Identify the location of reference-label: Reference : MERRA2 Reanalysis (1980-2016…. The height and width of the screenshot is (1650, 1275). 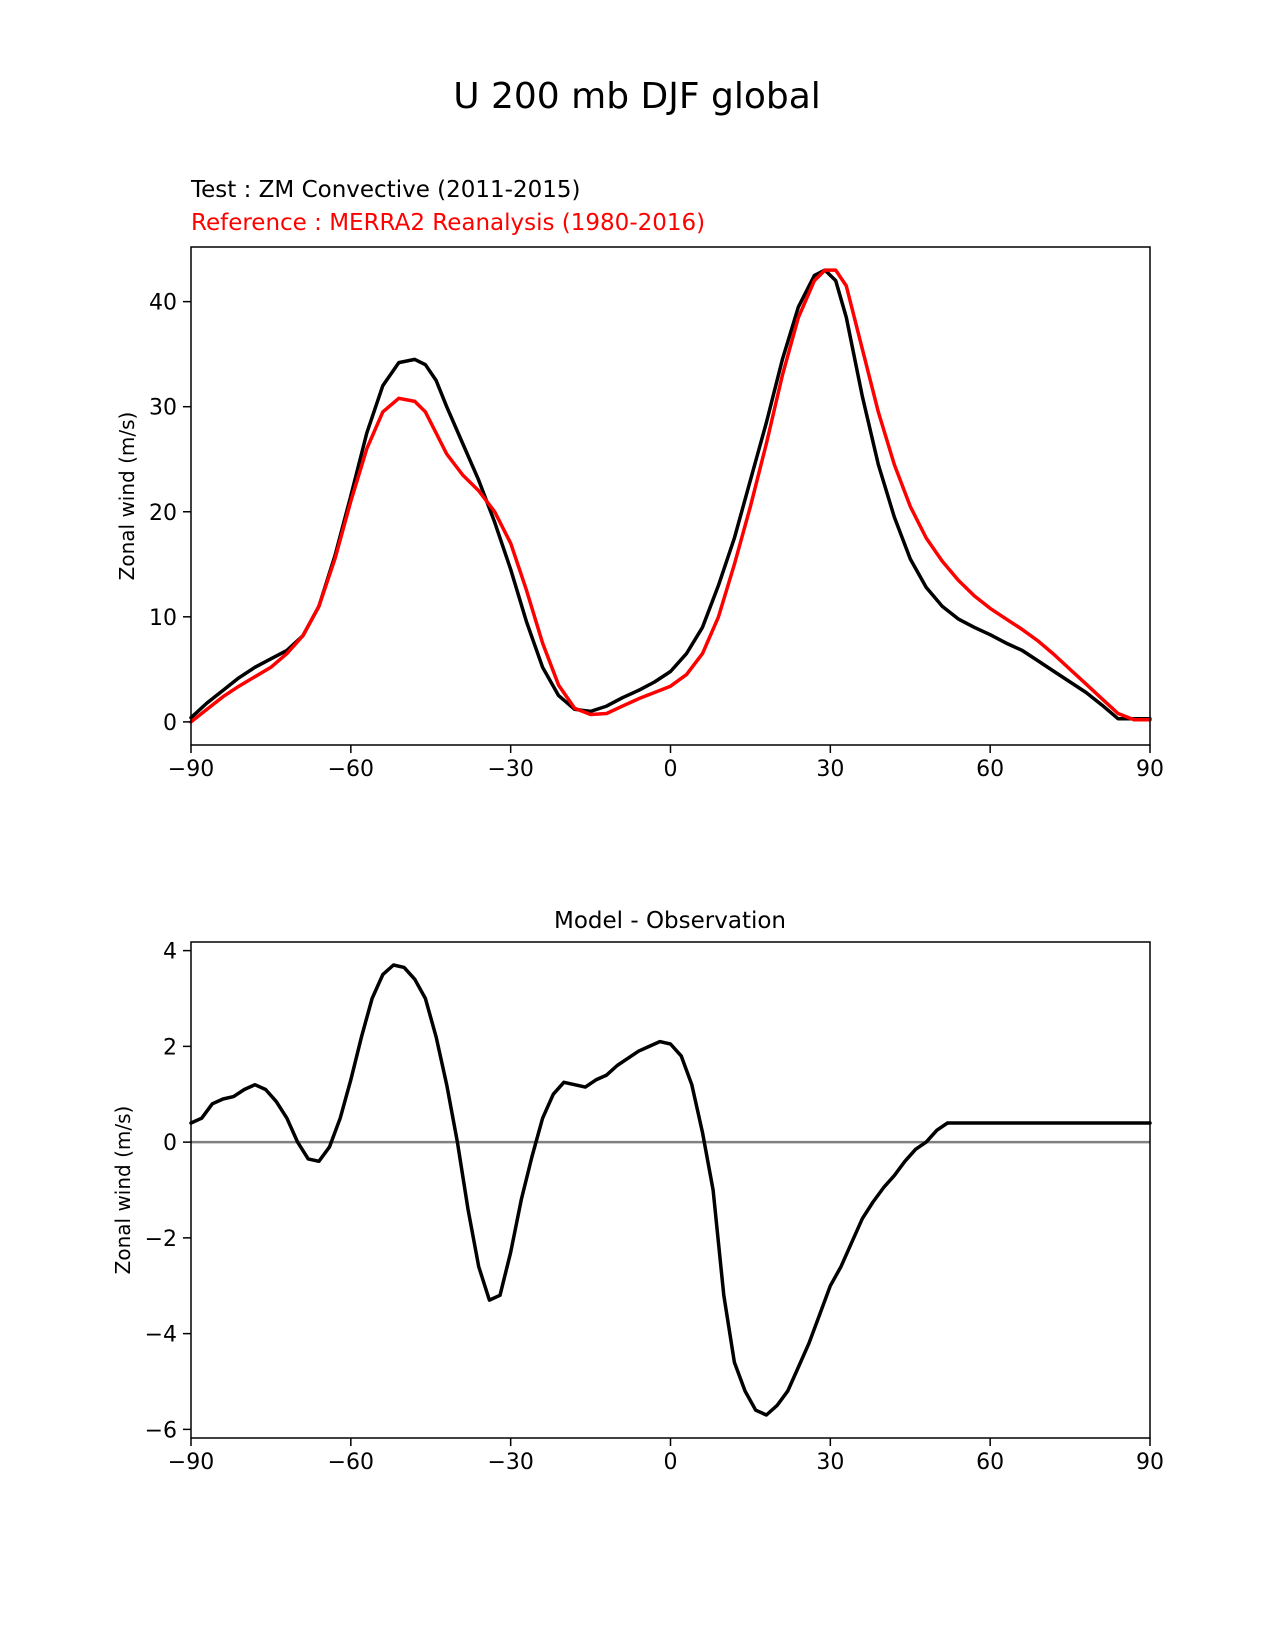
(448, 223).